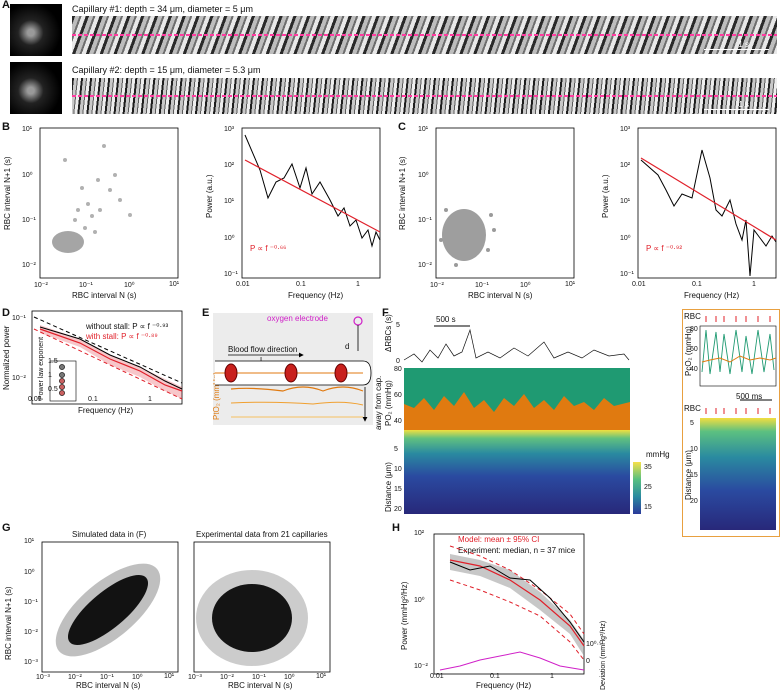 Image resolution: width=781 pixels, height=694 pixels. Describe the element at coordinates (425, 220) in the screenshot. I see `c-scatter-y-tick: 10⁻¹` at that location.